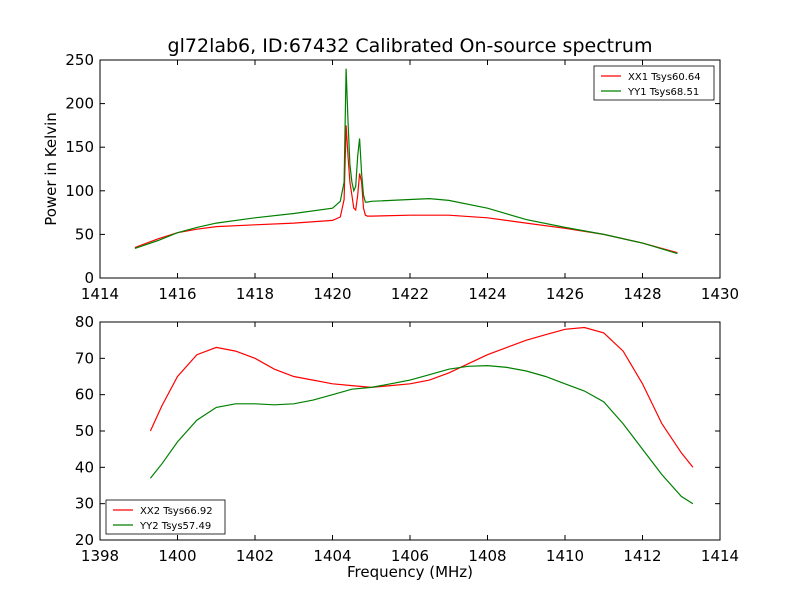  I want to click on y-tick-label: 250, so click(79, 60).